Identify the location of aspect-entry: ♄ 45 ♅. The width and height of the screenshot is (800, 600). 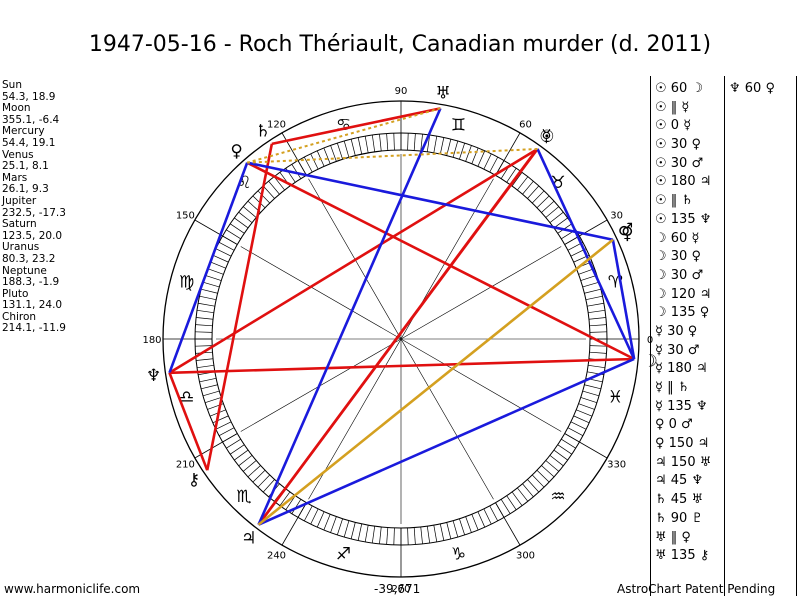
(679, 500).